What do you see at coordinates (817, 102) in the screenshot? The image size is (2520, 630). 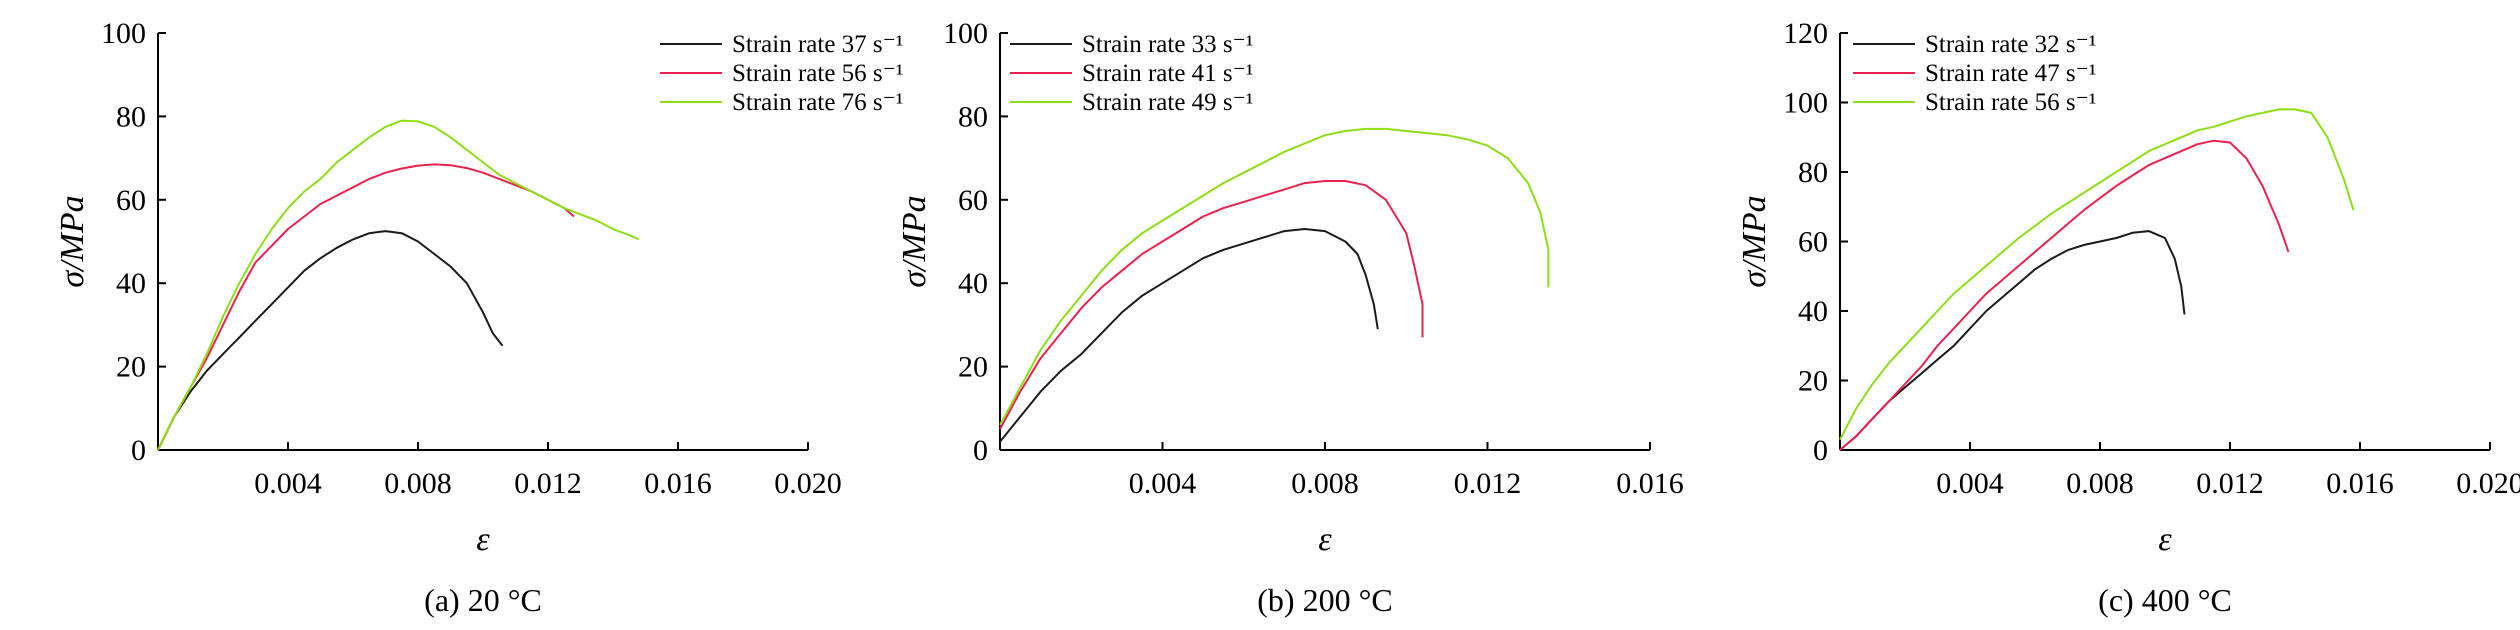 I see `legend-label: Strain rate 76 s⁻¹` at bounding box center [817, 102].